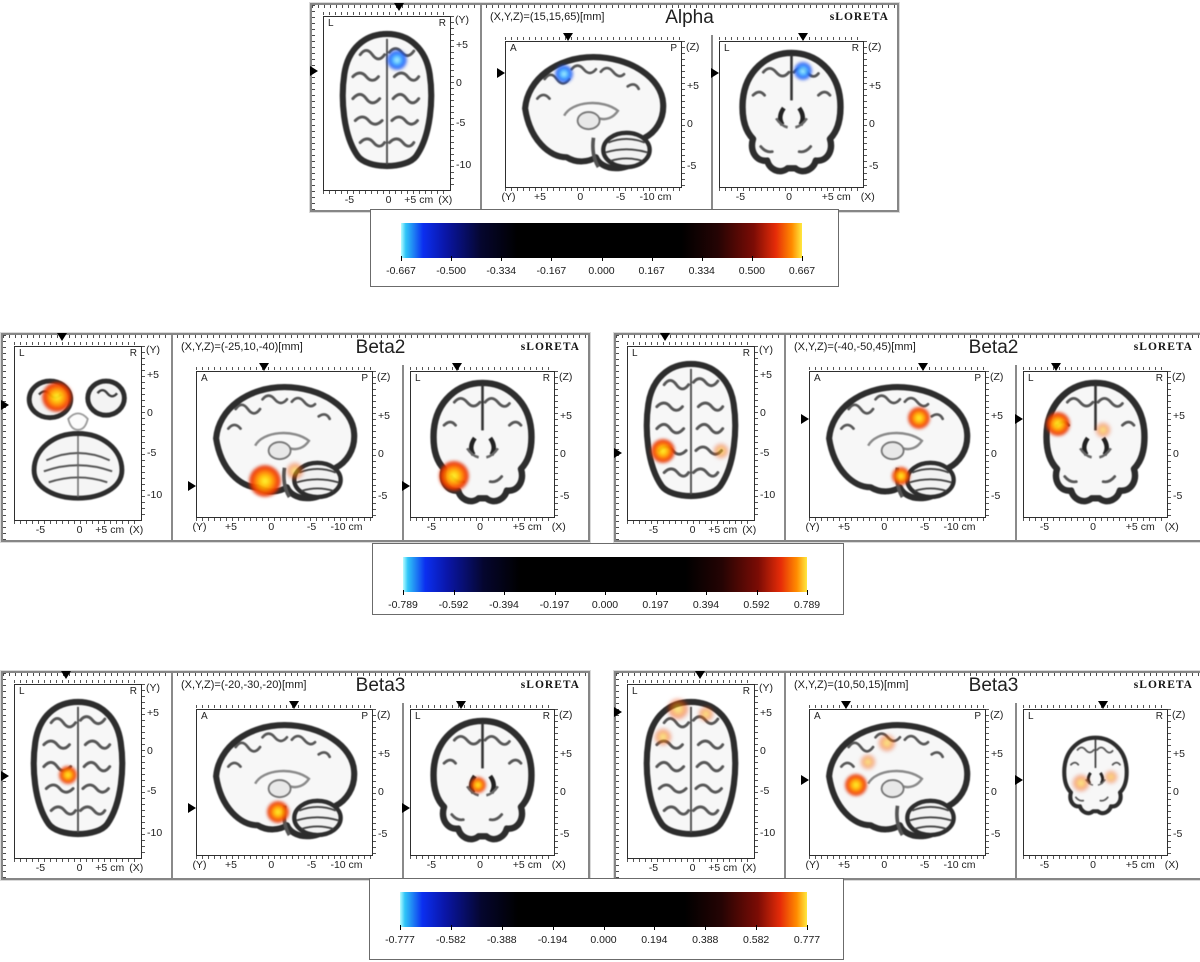  Describe the element at coordinates (855, 347) in the screenshot. I see `slice-coordinates-label: (X,Y,Z)=(-40,-50,45)[mm]` at that location.